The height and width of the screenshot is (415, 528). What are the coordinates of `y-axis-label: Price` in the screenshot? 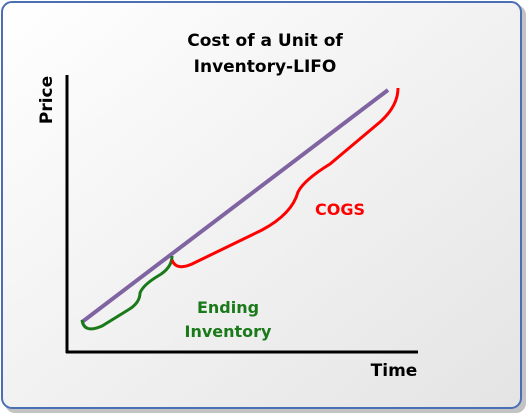 It's located at (47, 100).